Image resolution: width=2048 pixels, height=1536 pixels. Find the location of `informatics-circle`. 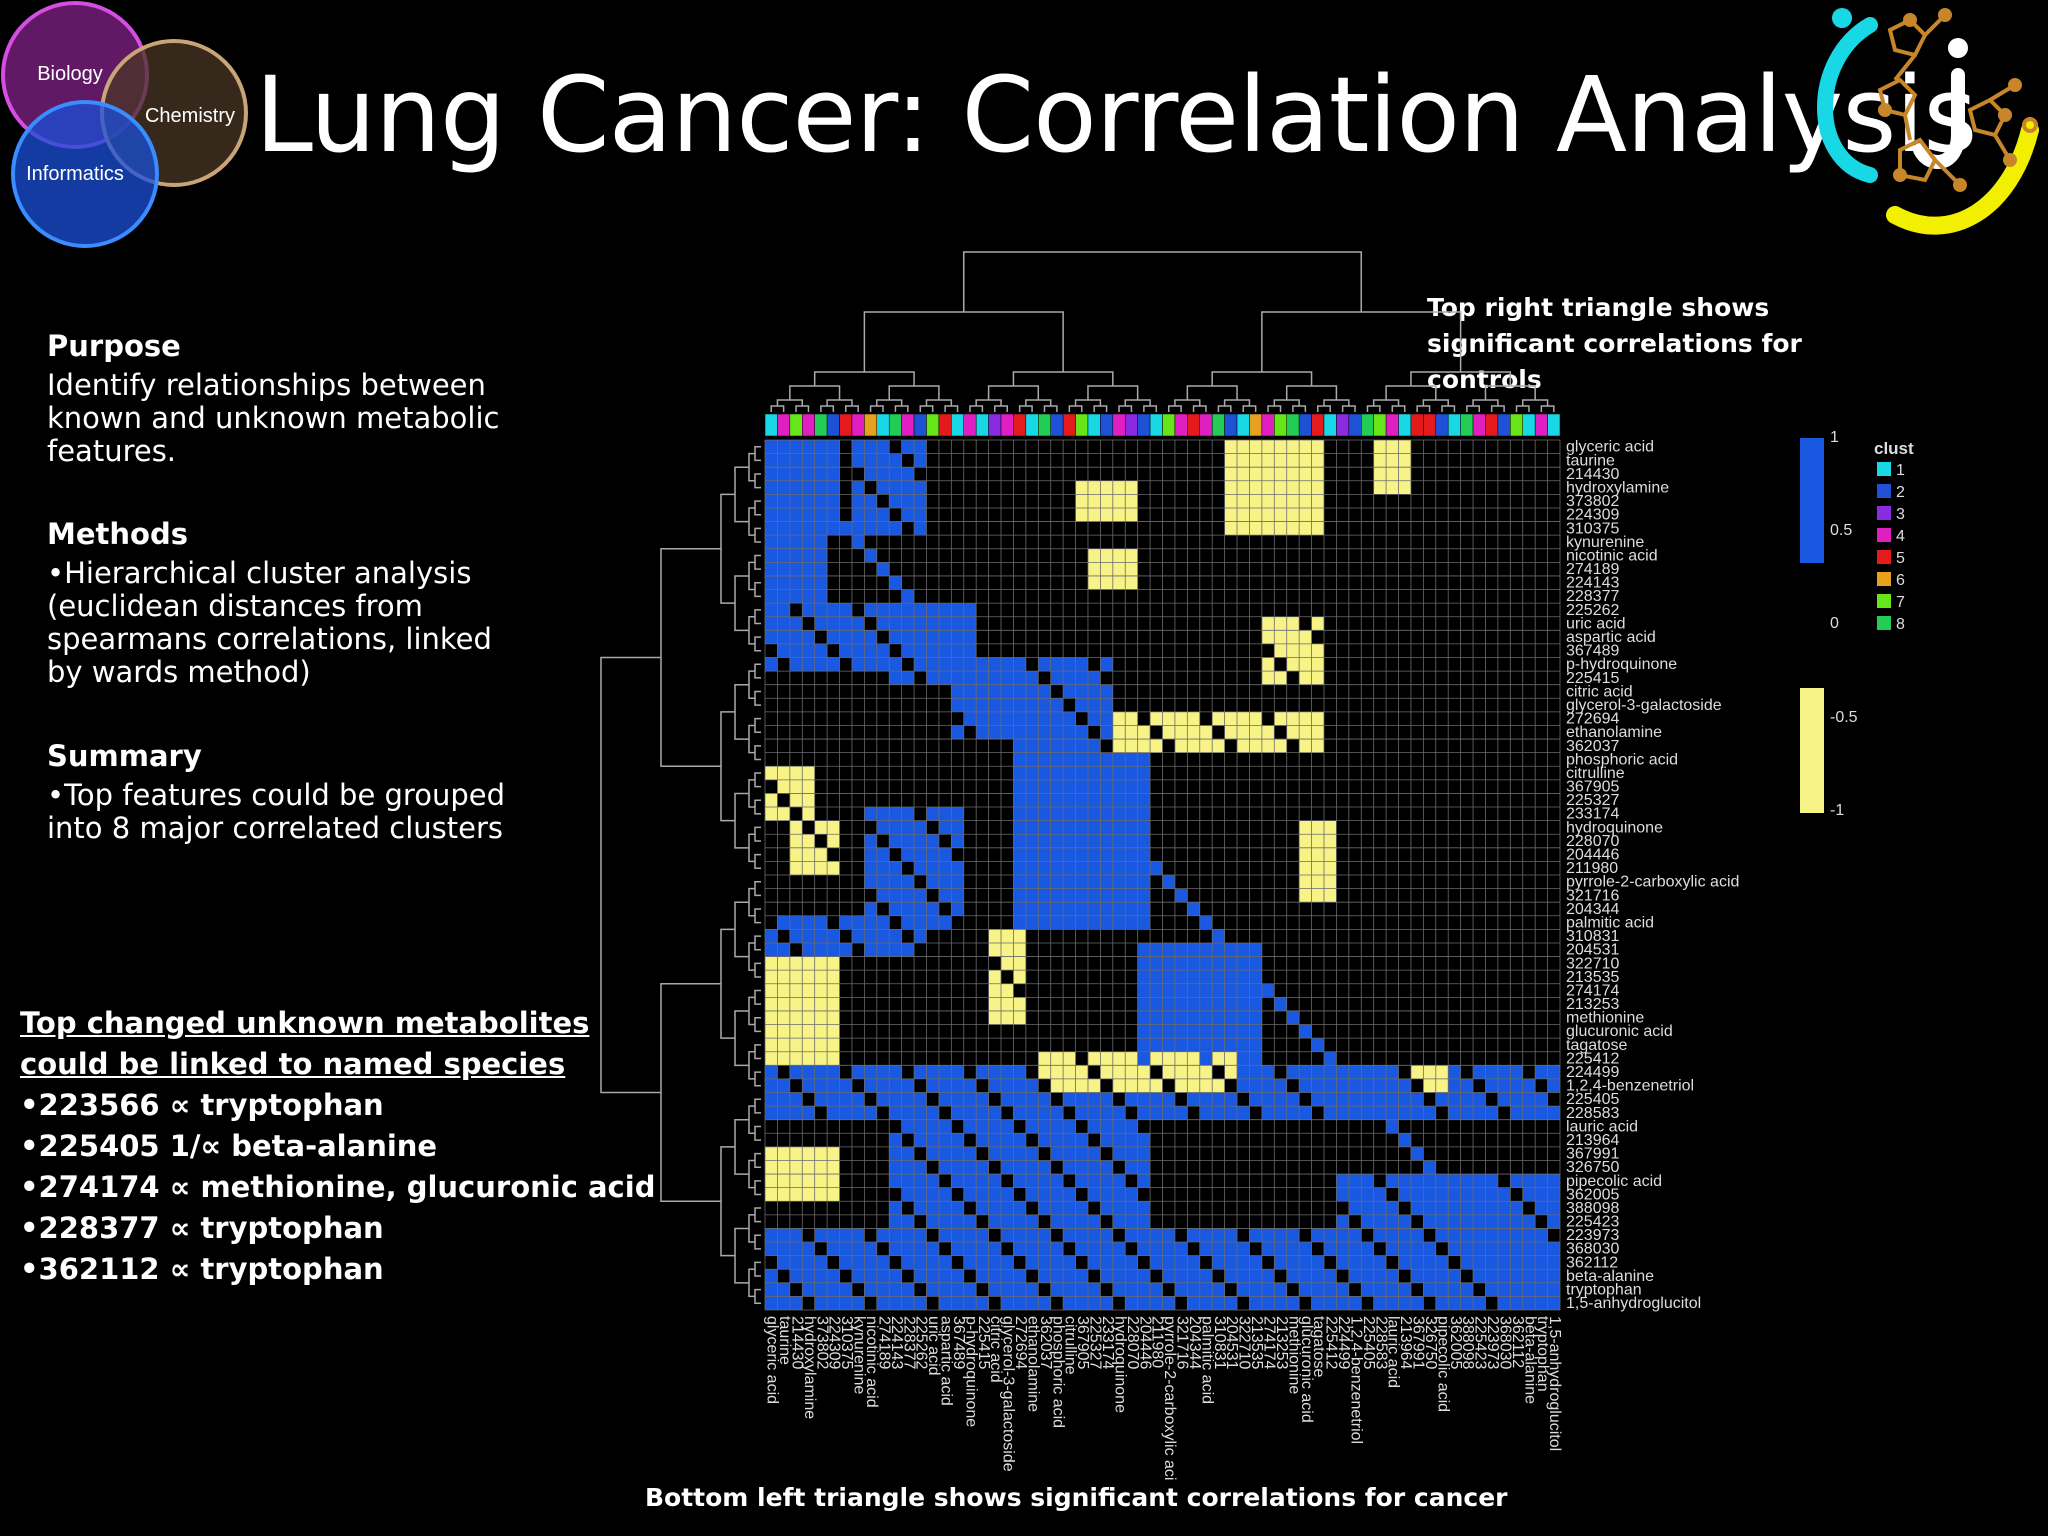

informatics-circle is located at coordinates (85, 174).